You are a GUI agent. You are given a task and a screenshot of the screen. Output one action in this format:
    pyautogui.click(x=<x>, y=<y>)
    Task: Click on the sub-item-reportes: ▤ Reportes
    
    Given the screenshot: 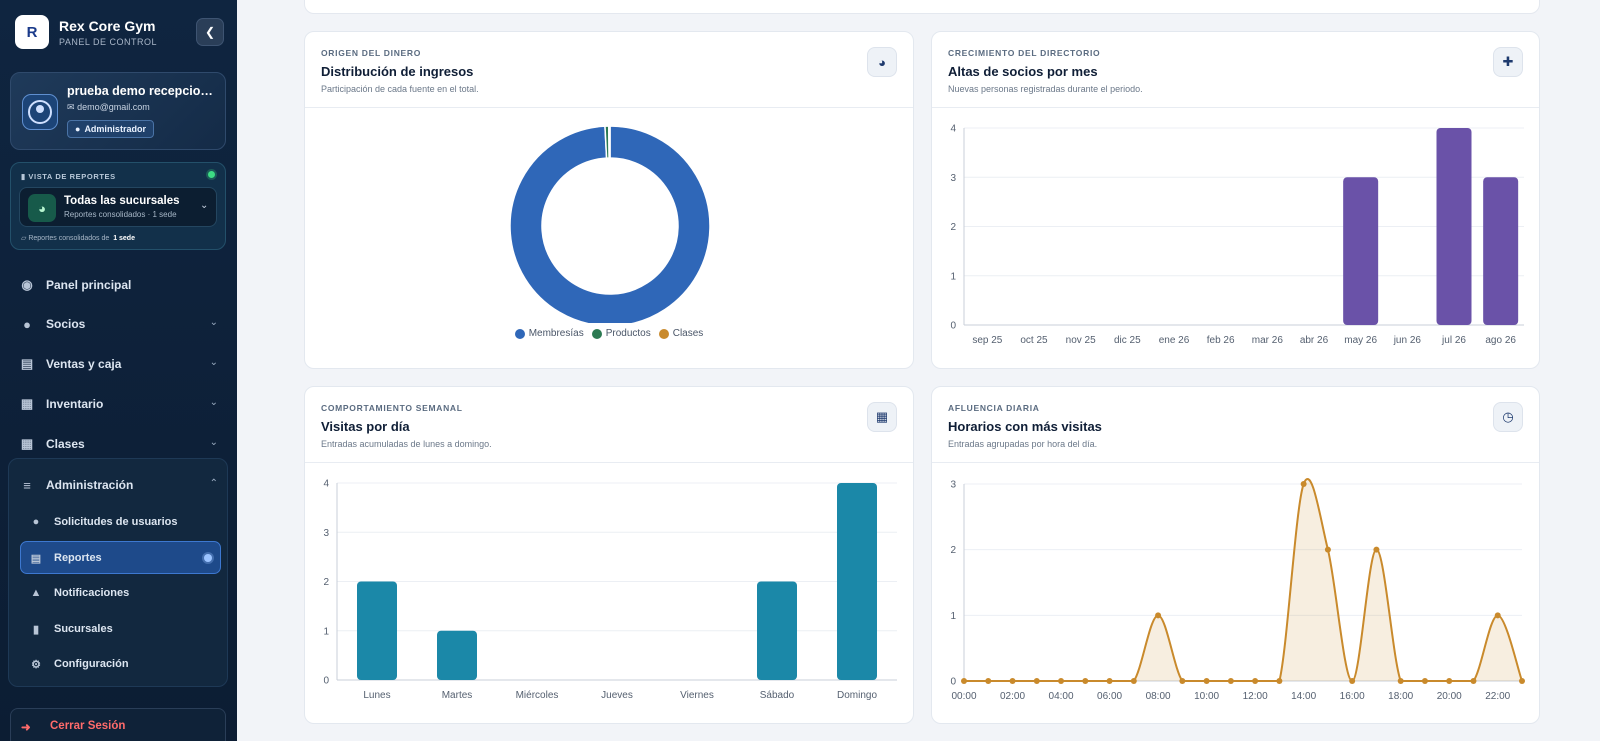 What is the action you would take?
    pyautogui.click(x=123, y=558)
    